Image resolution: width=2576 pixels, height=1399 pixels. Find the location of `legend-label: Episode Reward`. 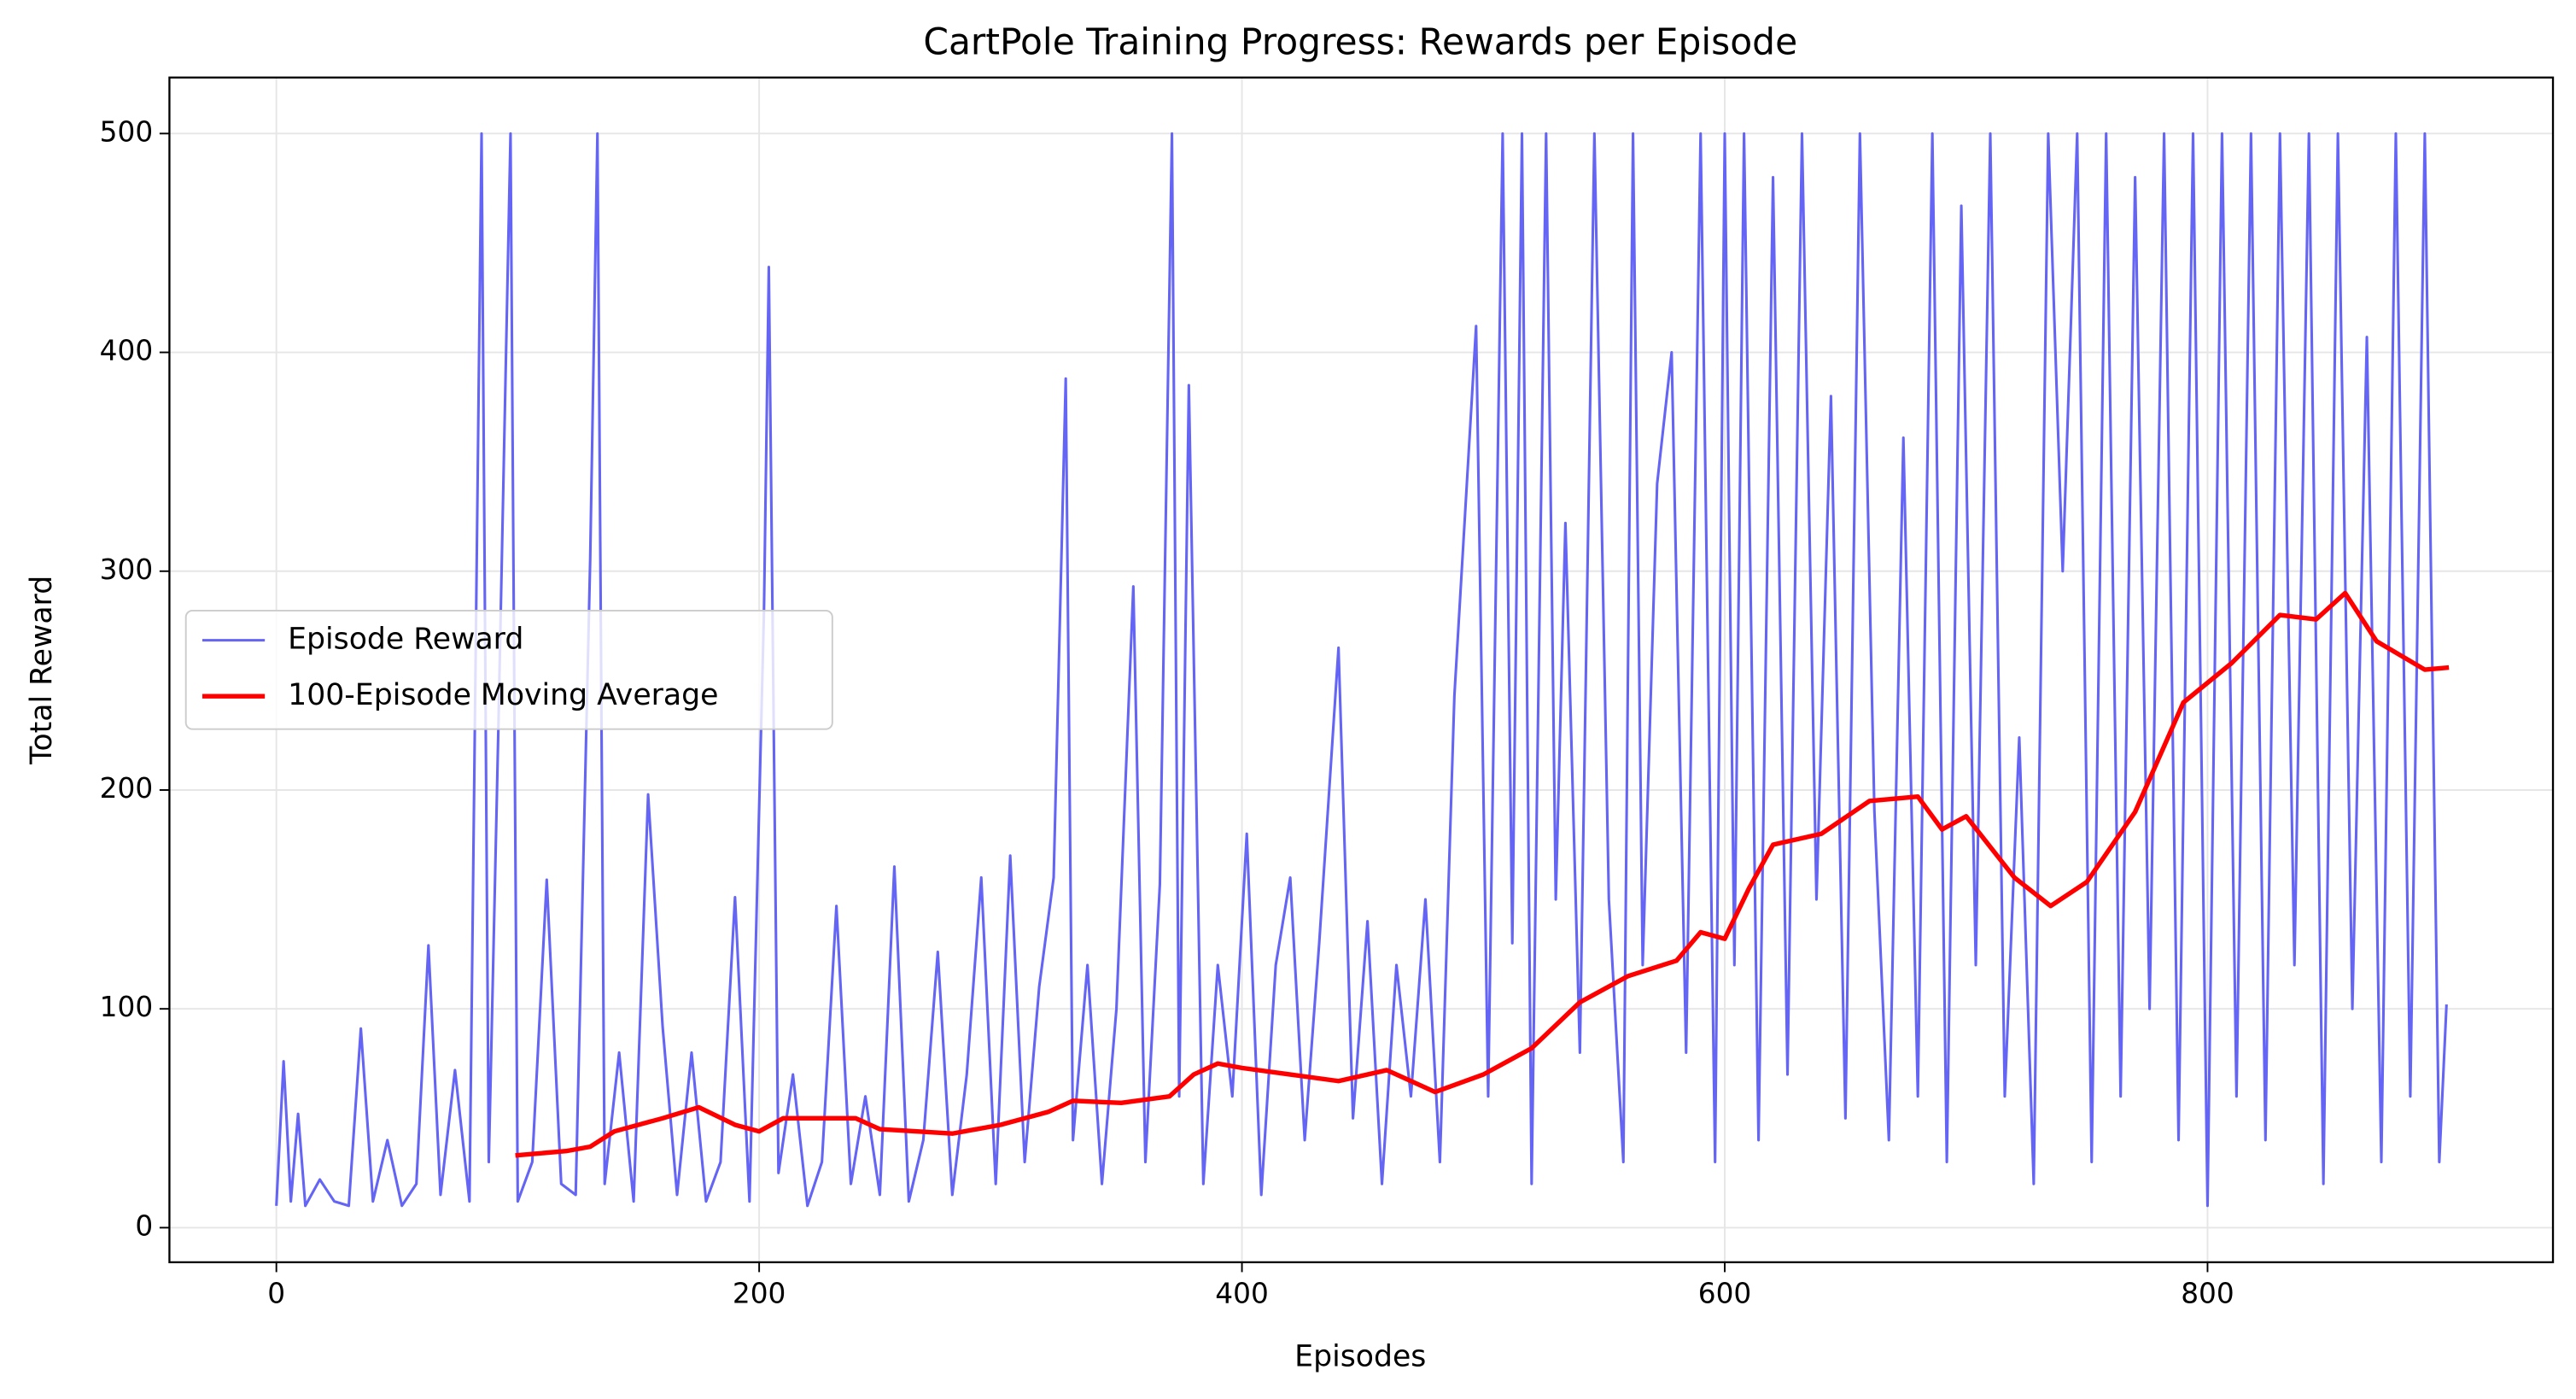

legend-label: Episode Reward is located at coordinates (405, 640).